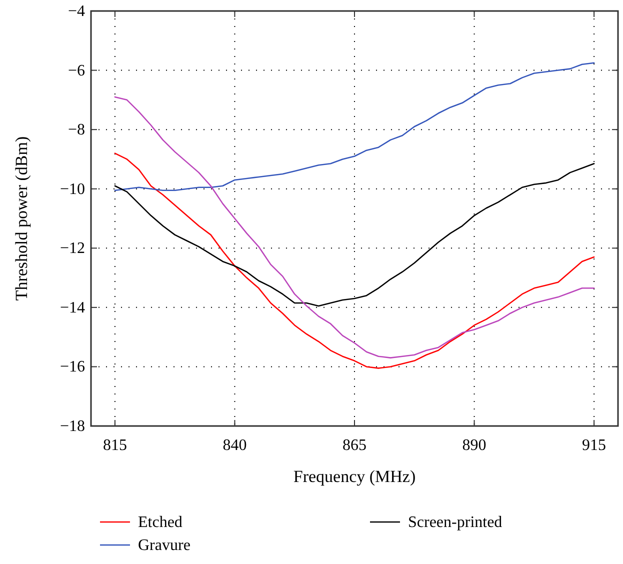 This screenshot has height=564, width=623. I want to click on y-axis-title: Threshold power (dBm), so click(21, 218).